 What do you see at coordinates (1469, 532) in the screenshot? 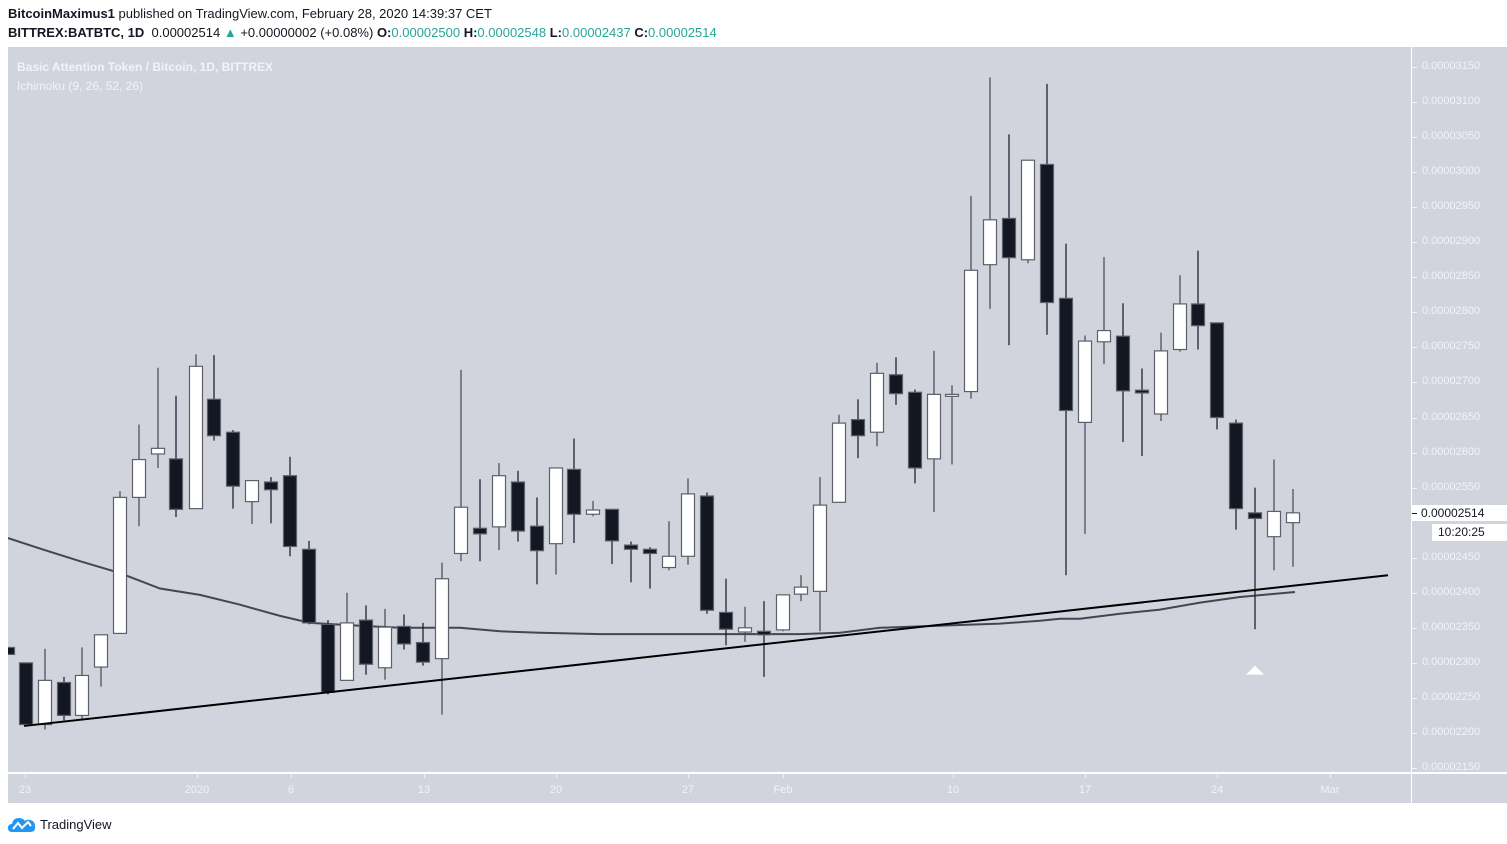
I see `bar-countdown-tag: 10:20:25` at bounding box center [1469, 532].